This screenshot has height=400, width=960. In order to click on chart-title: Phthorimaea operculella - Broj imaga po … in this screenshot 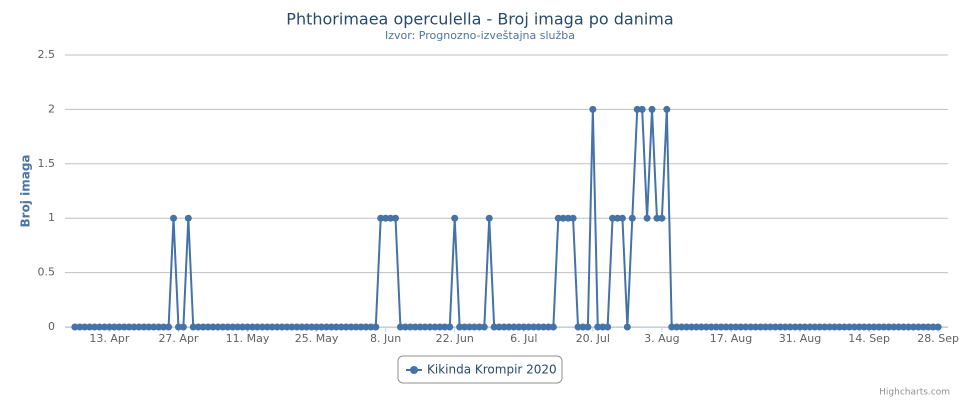, I will do `click(479, 19)`.